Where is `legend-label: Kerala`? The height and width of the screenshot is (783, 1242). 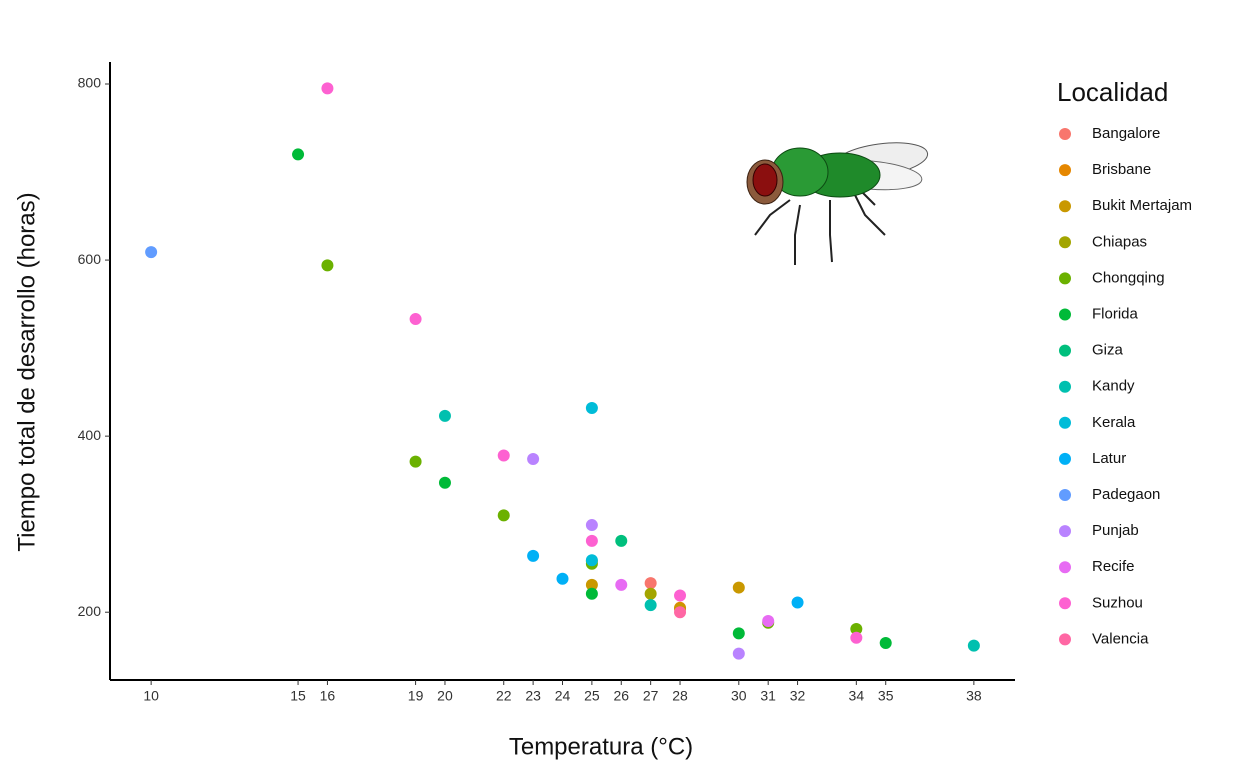 legend-label: Kerala is located at coordinates (1114, 422).